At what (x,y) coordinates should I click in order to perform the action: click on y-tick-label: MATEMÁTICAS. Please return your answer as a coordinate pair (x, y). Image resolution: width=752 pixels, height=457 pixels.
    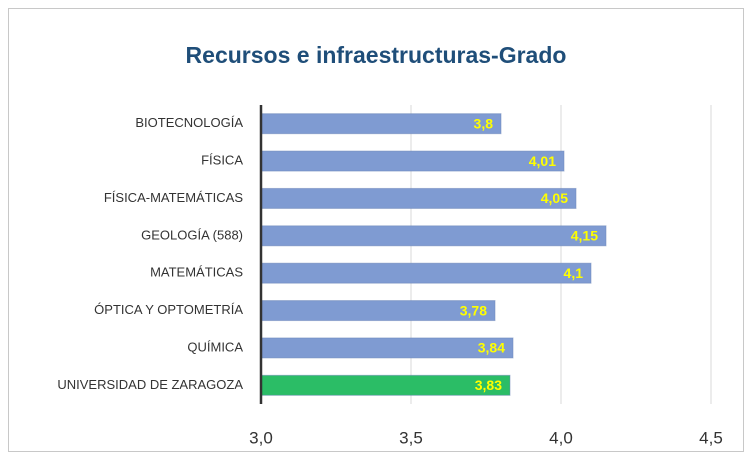
    Looking at the image, I should click on (196, 272).